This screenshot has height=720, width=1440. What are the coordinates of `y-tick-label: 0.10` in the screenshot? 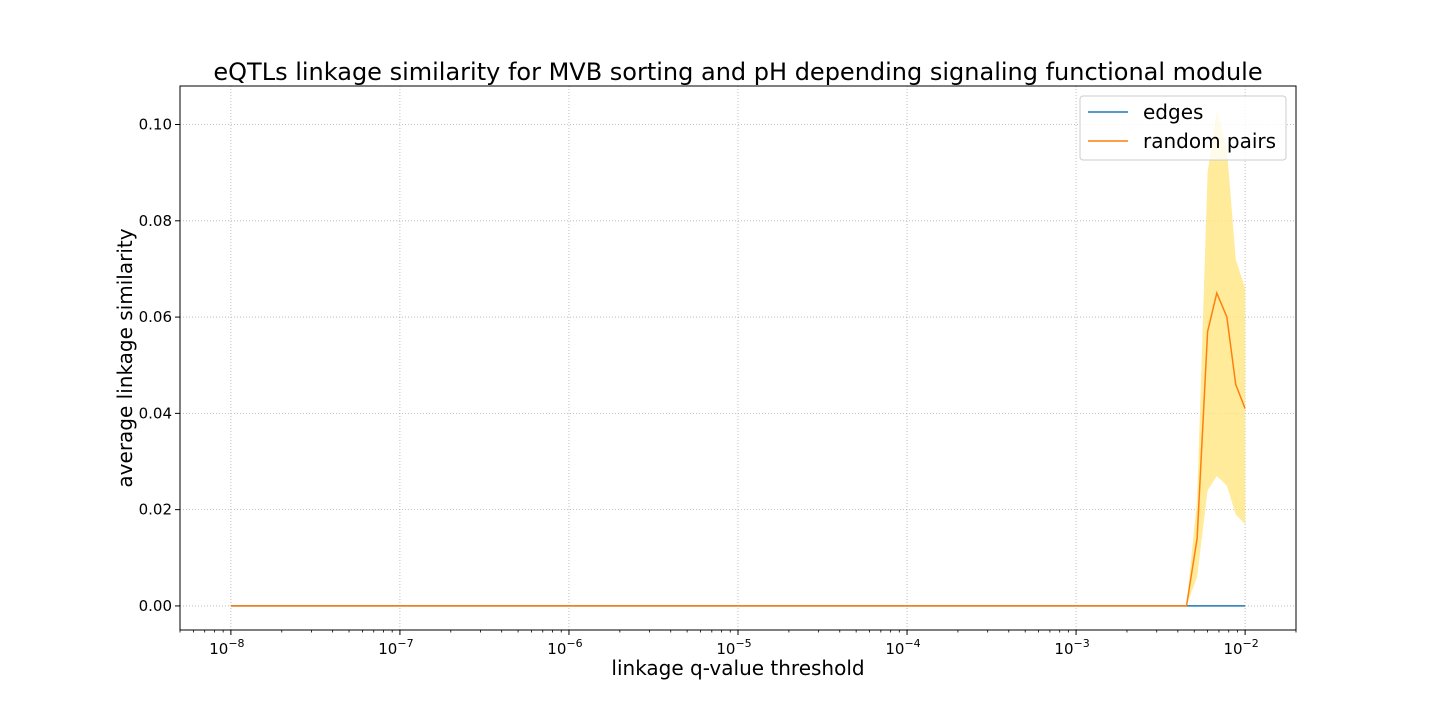 It's located at (155, 125).